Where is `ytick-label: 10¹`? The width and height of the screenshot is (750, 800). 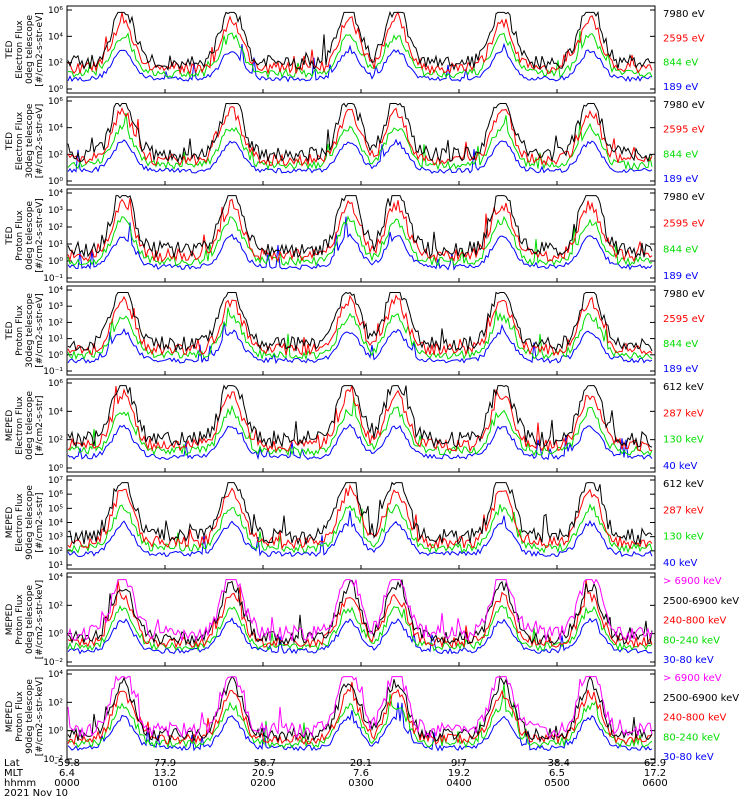
ytick-label: 10¹ is located at coordinates (55, 340).